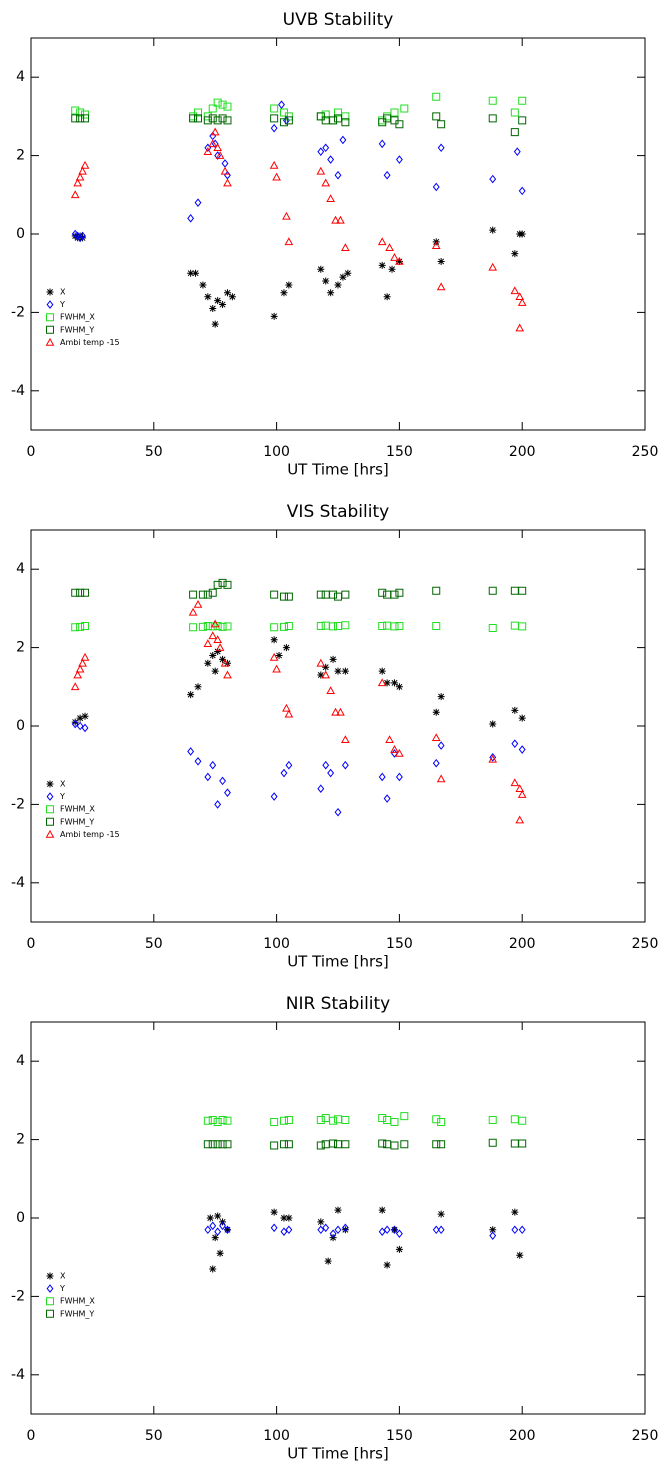 The height and width of the screenshot is (1468, 661). I want to click on x-tick-label: 50, so click(154, 944).